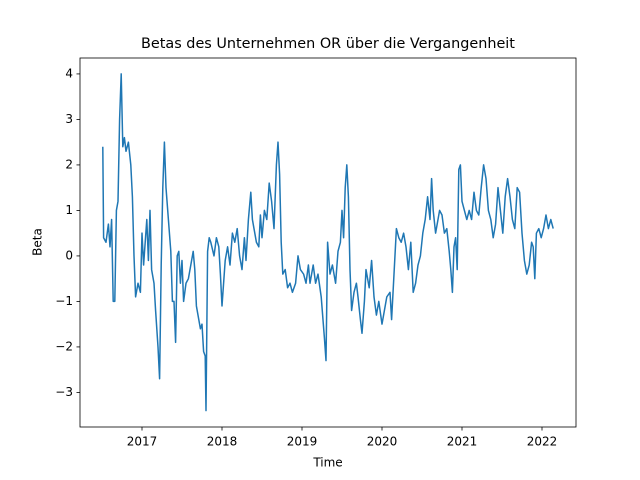 Image resolution: width=640 pixels, height=480 pixels. Describe the element at coordinates (222, 442) in the screenshot. I see `x-tick-label: 2018` at that location.